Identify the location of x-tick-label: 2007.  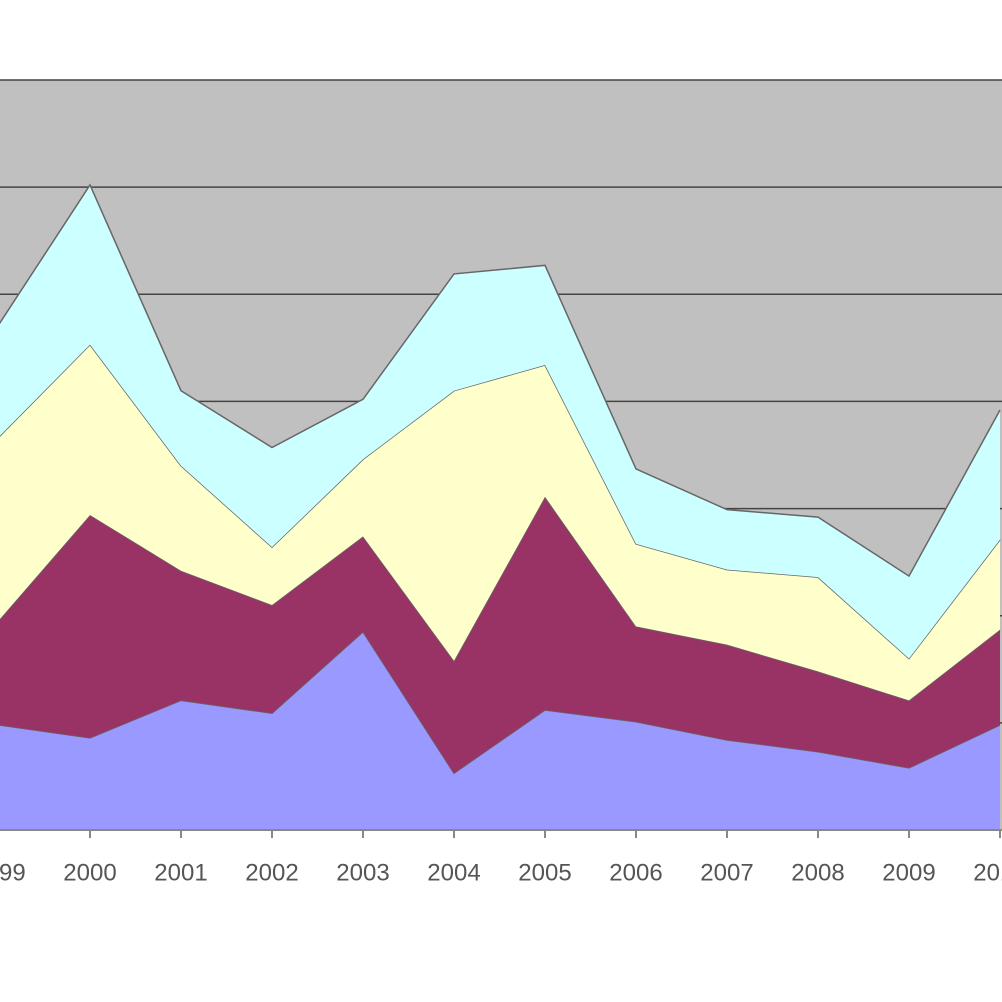
(726, 872).